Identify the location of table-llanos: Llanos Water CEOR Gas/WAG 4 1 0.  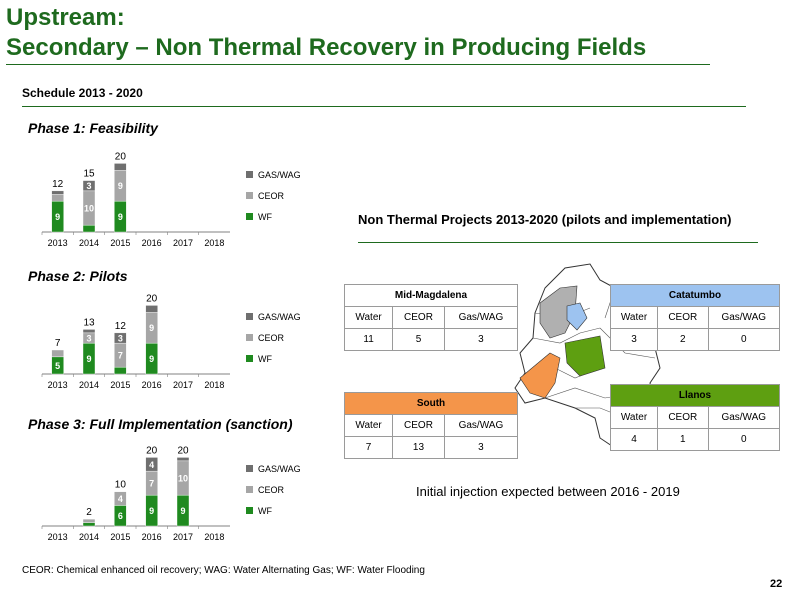
(695, 417).